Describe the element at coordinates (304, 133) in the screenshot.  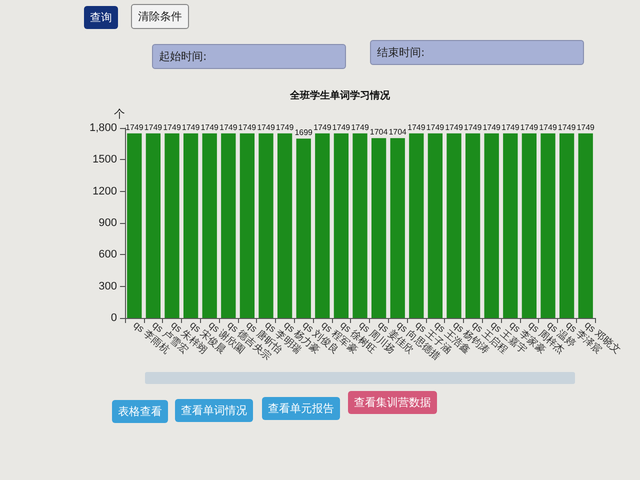
I see `data-label: 1699` at that location.